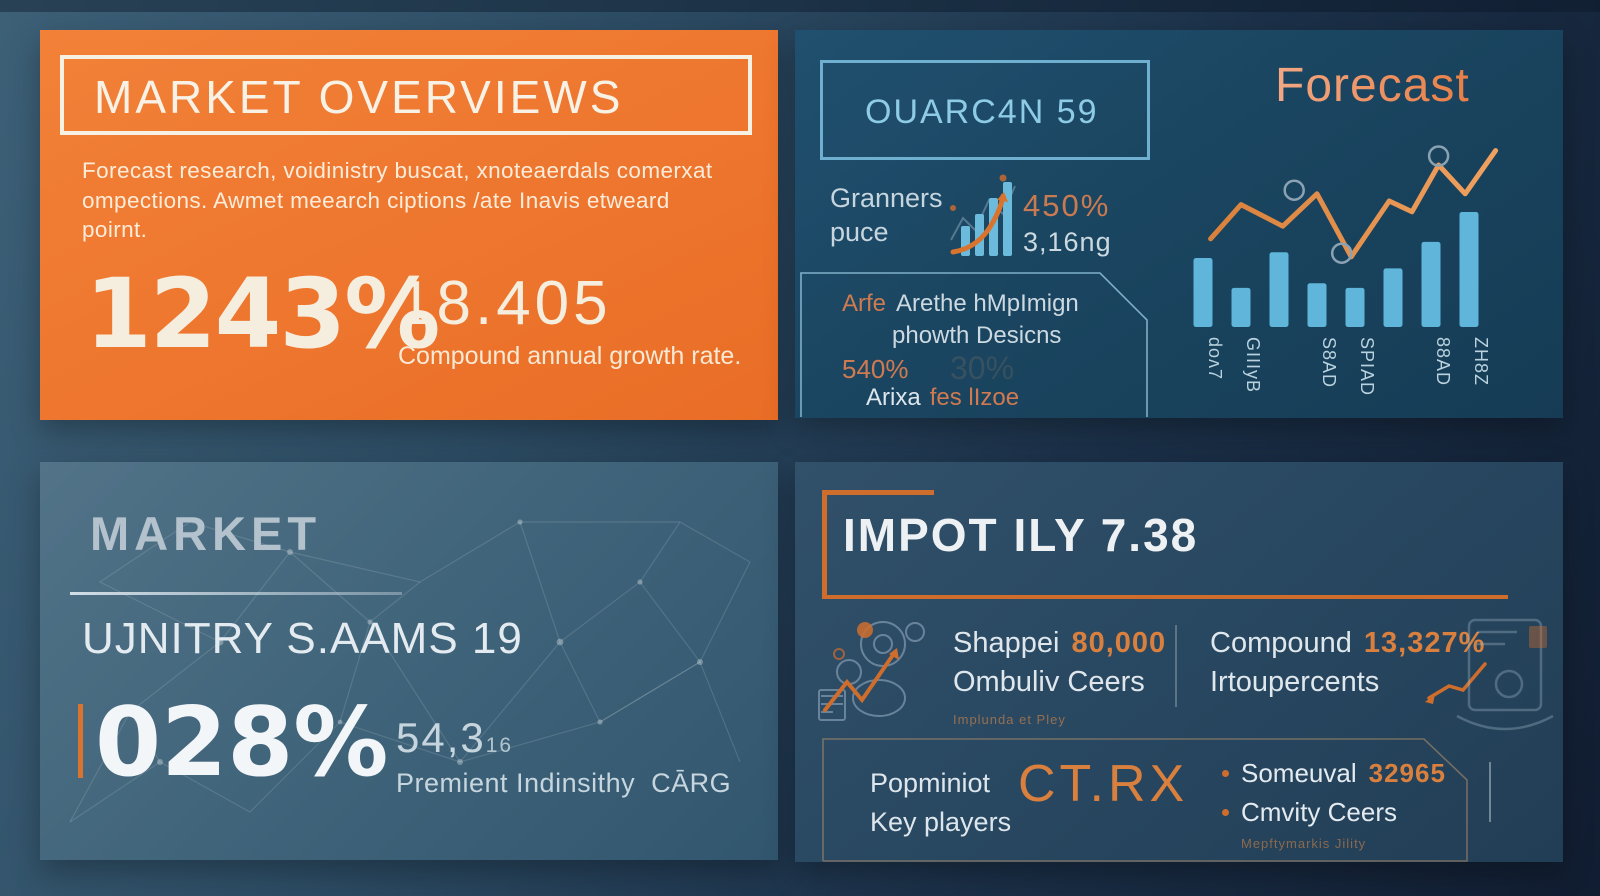  What do you see at coordinates (1424, 643) in the screenshot?
I see `stat2-value: 13,327%` at bounding box center [1424, 643].